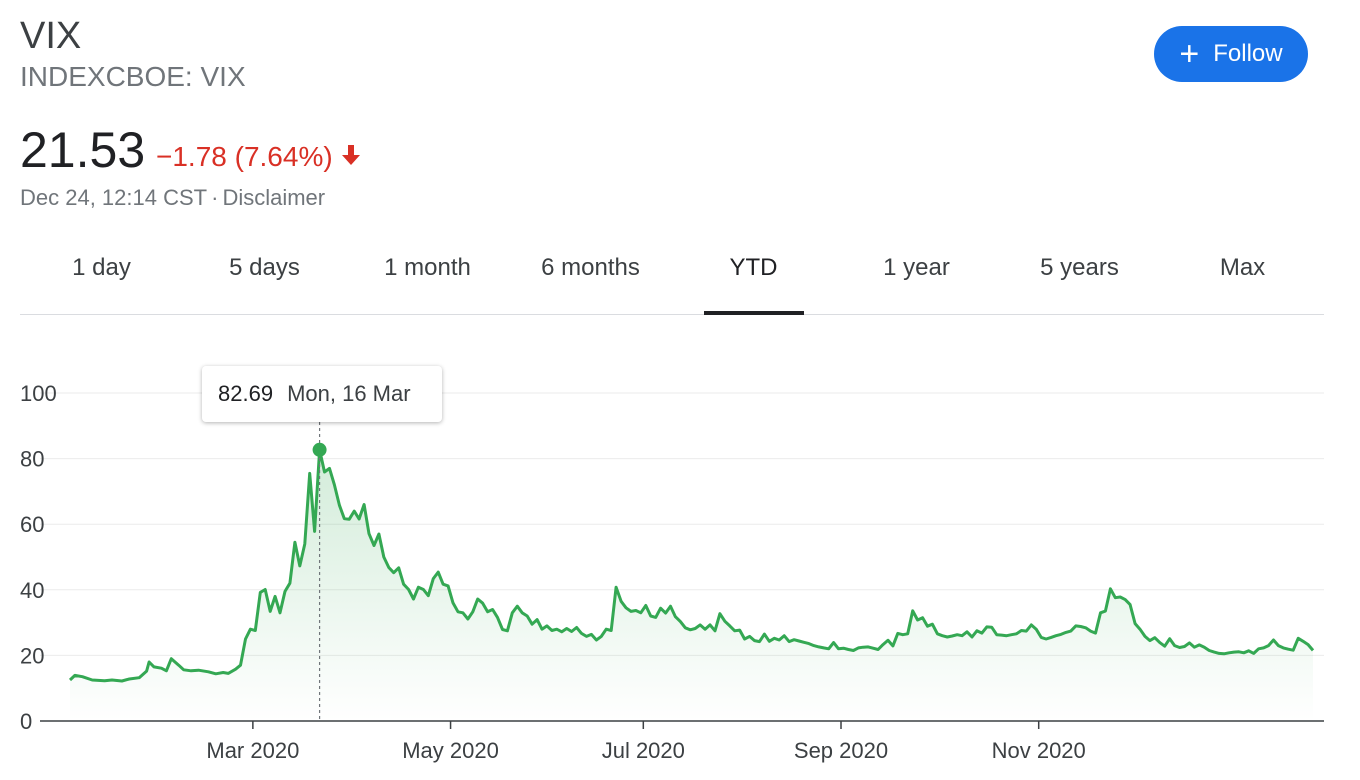 Image resolution: width=1360 pixels, height=780 pixels. Describe the element at coordinates (1039, 750) in the screenshot. I see `x-tick-label-4: Nov 2020` at that location.